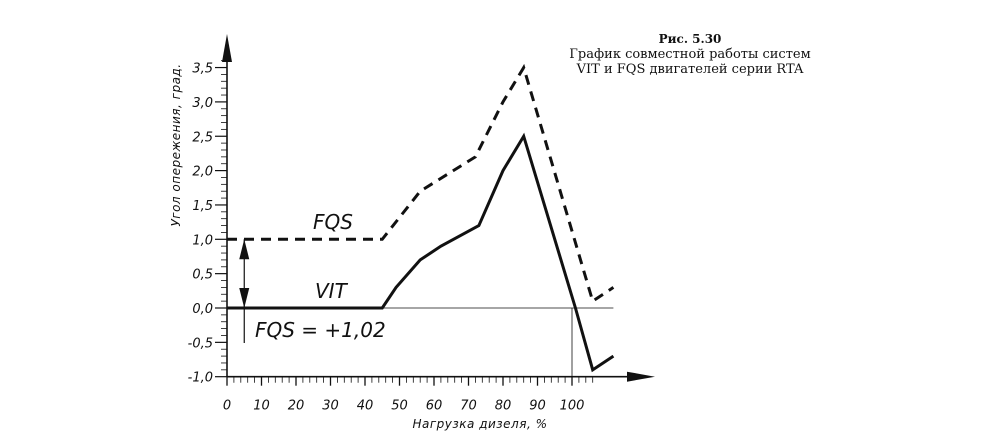  I want to click on x-tick-label: 0, so click(227, 406).